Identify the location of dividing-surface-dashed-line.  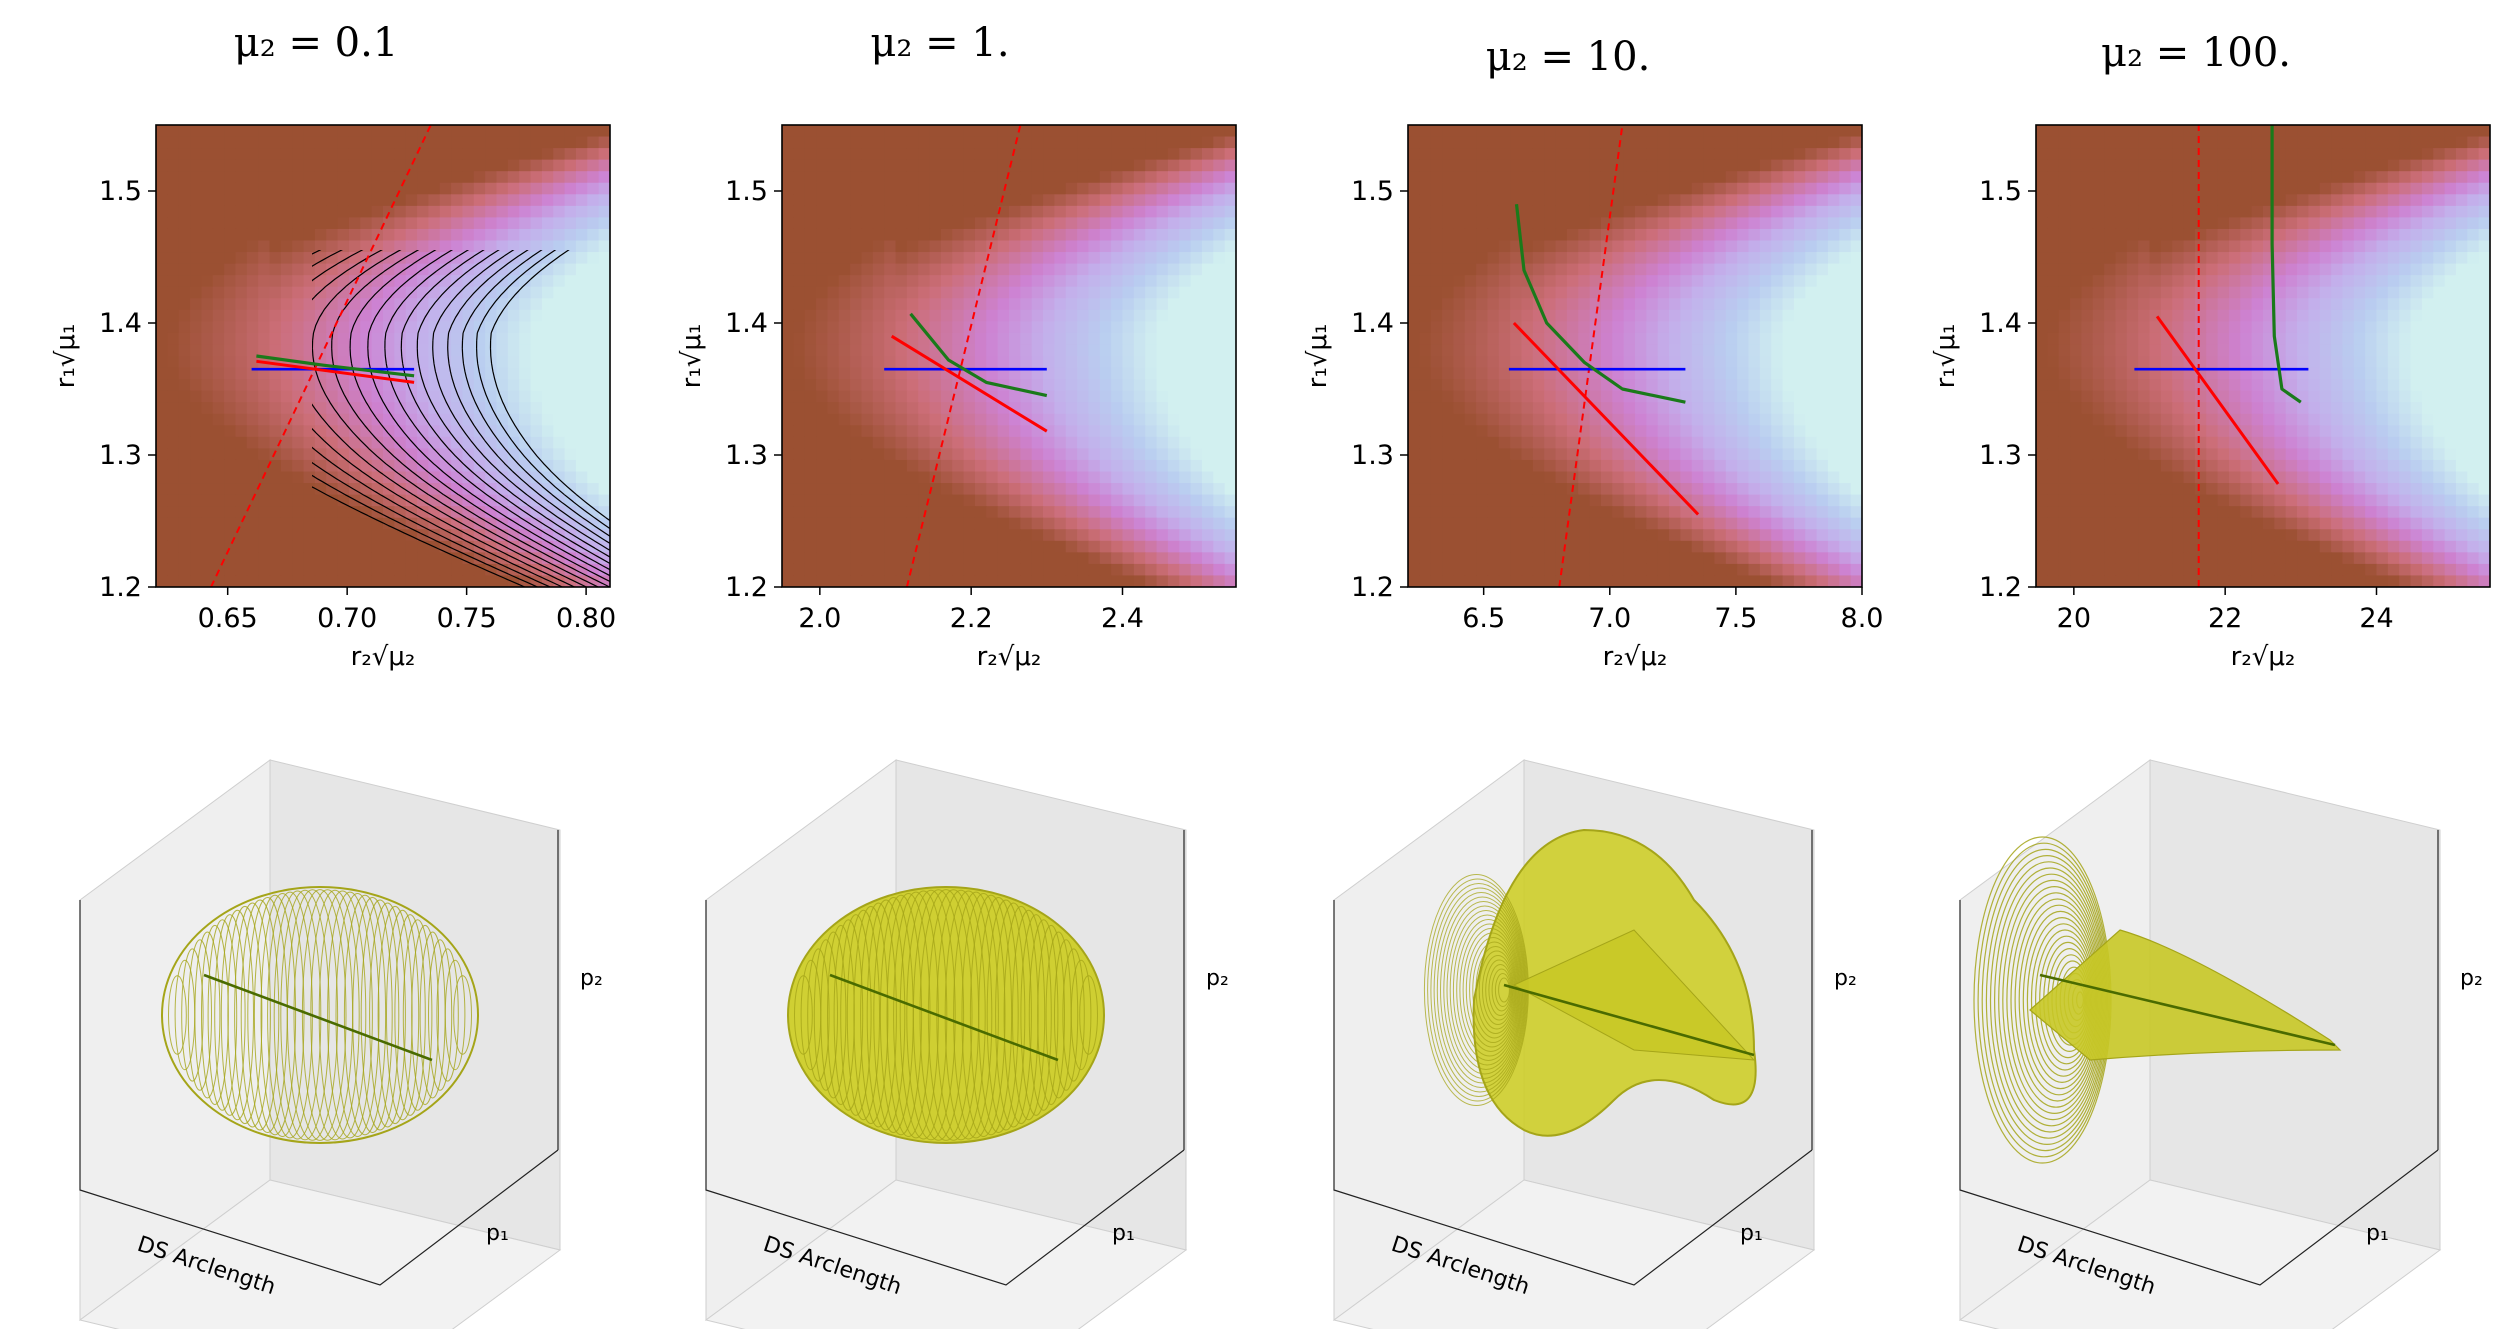
(1591, 356).